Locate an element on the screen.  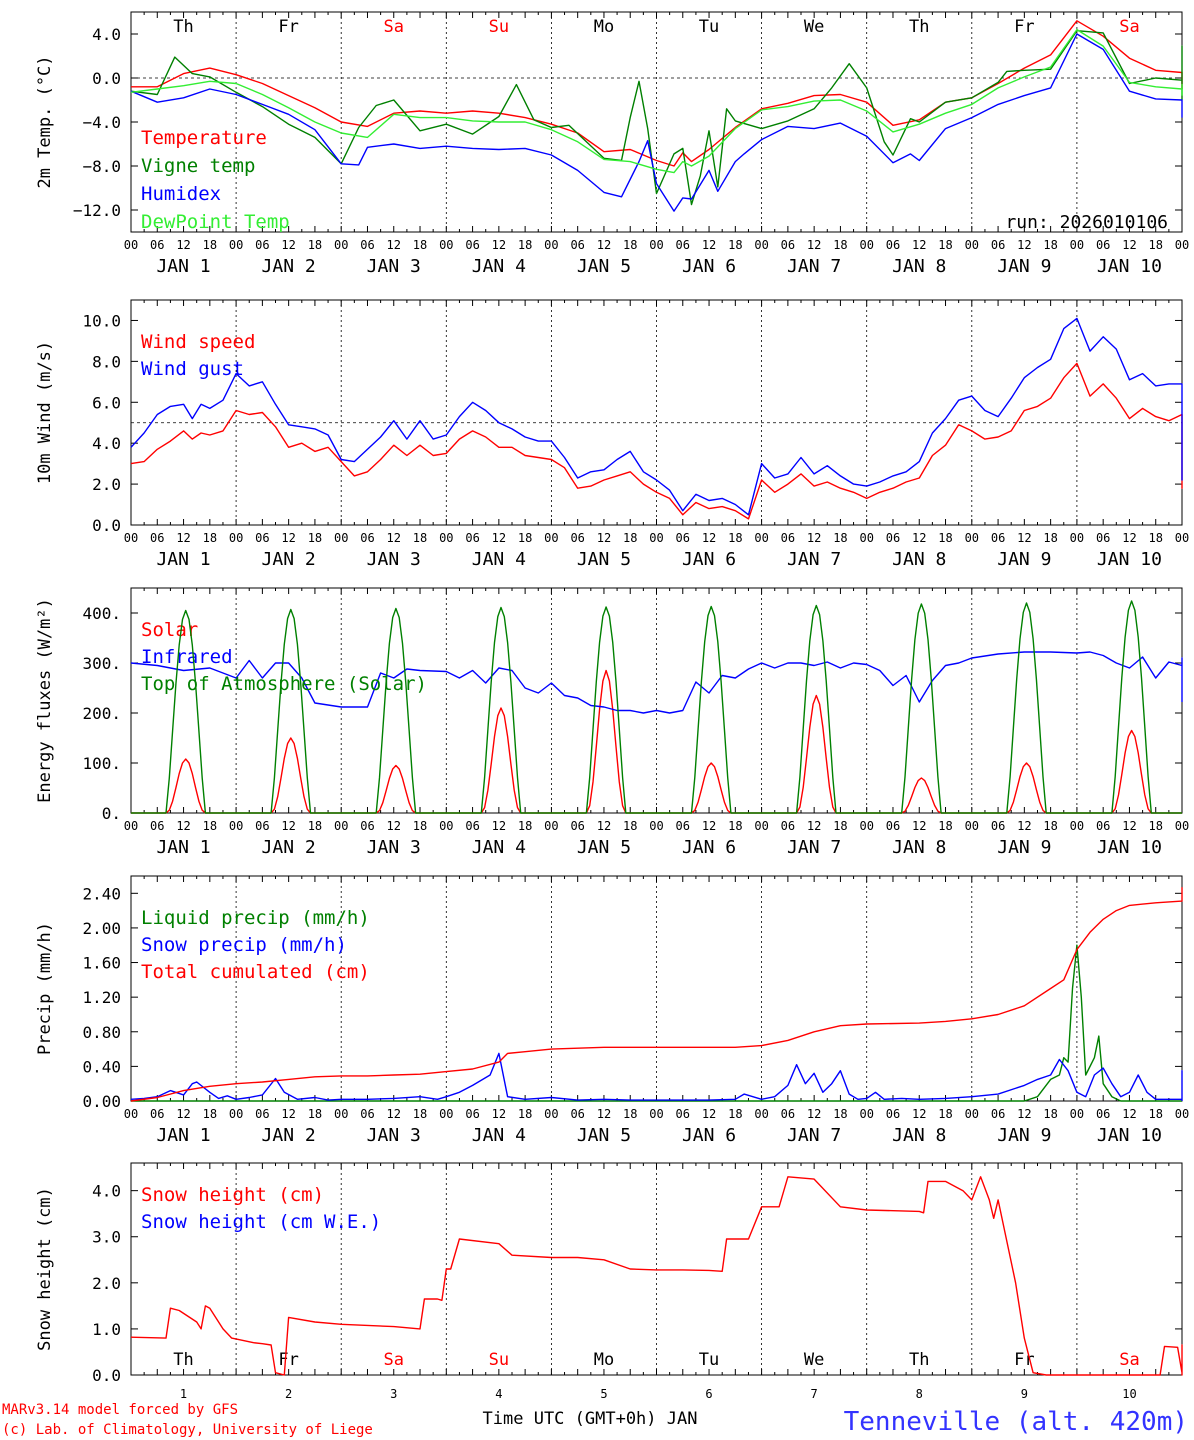
wind-day-label: JAN 5 is located at coordinates (604, 559).